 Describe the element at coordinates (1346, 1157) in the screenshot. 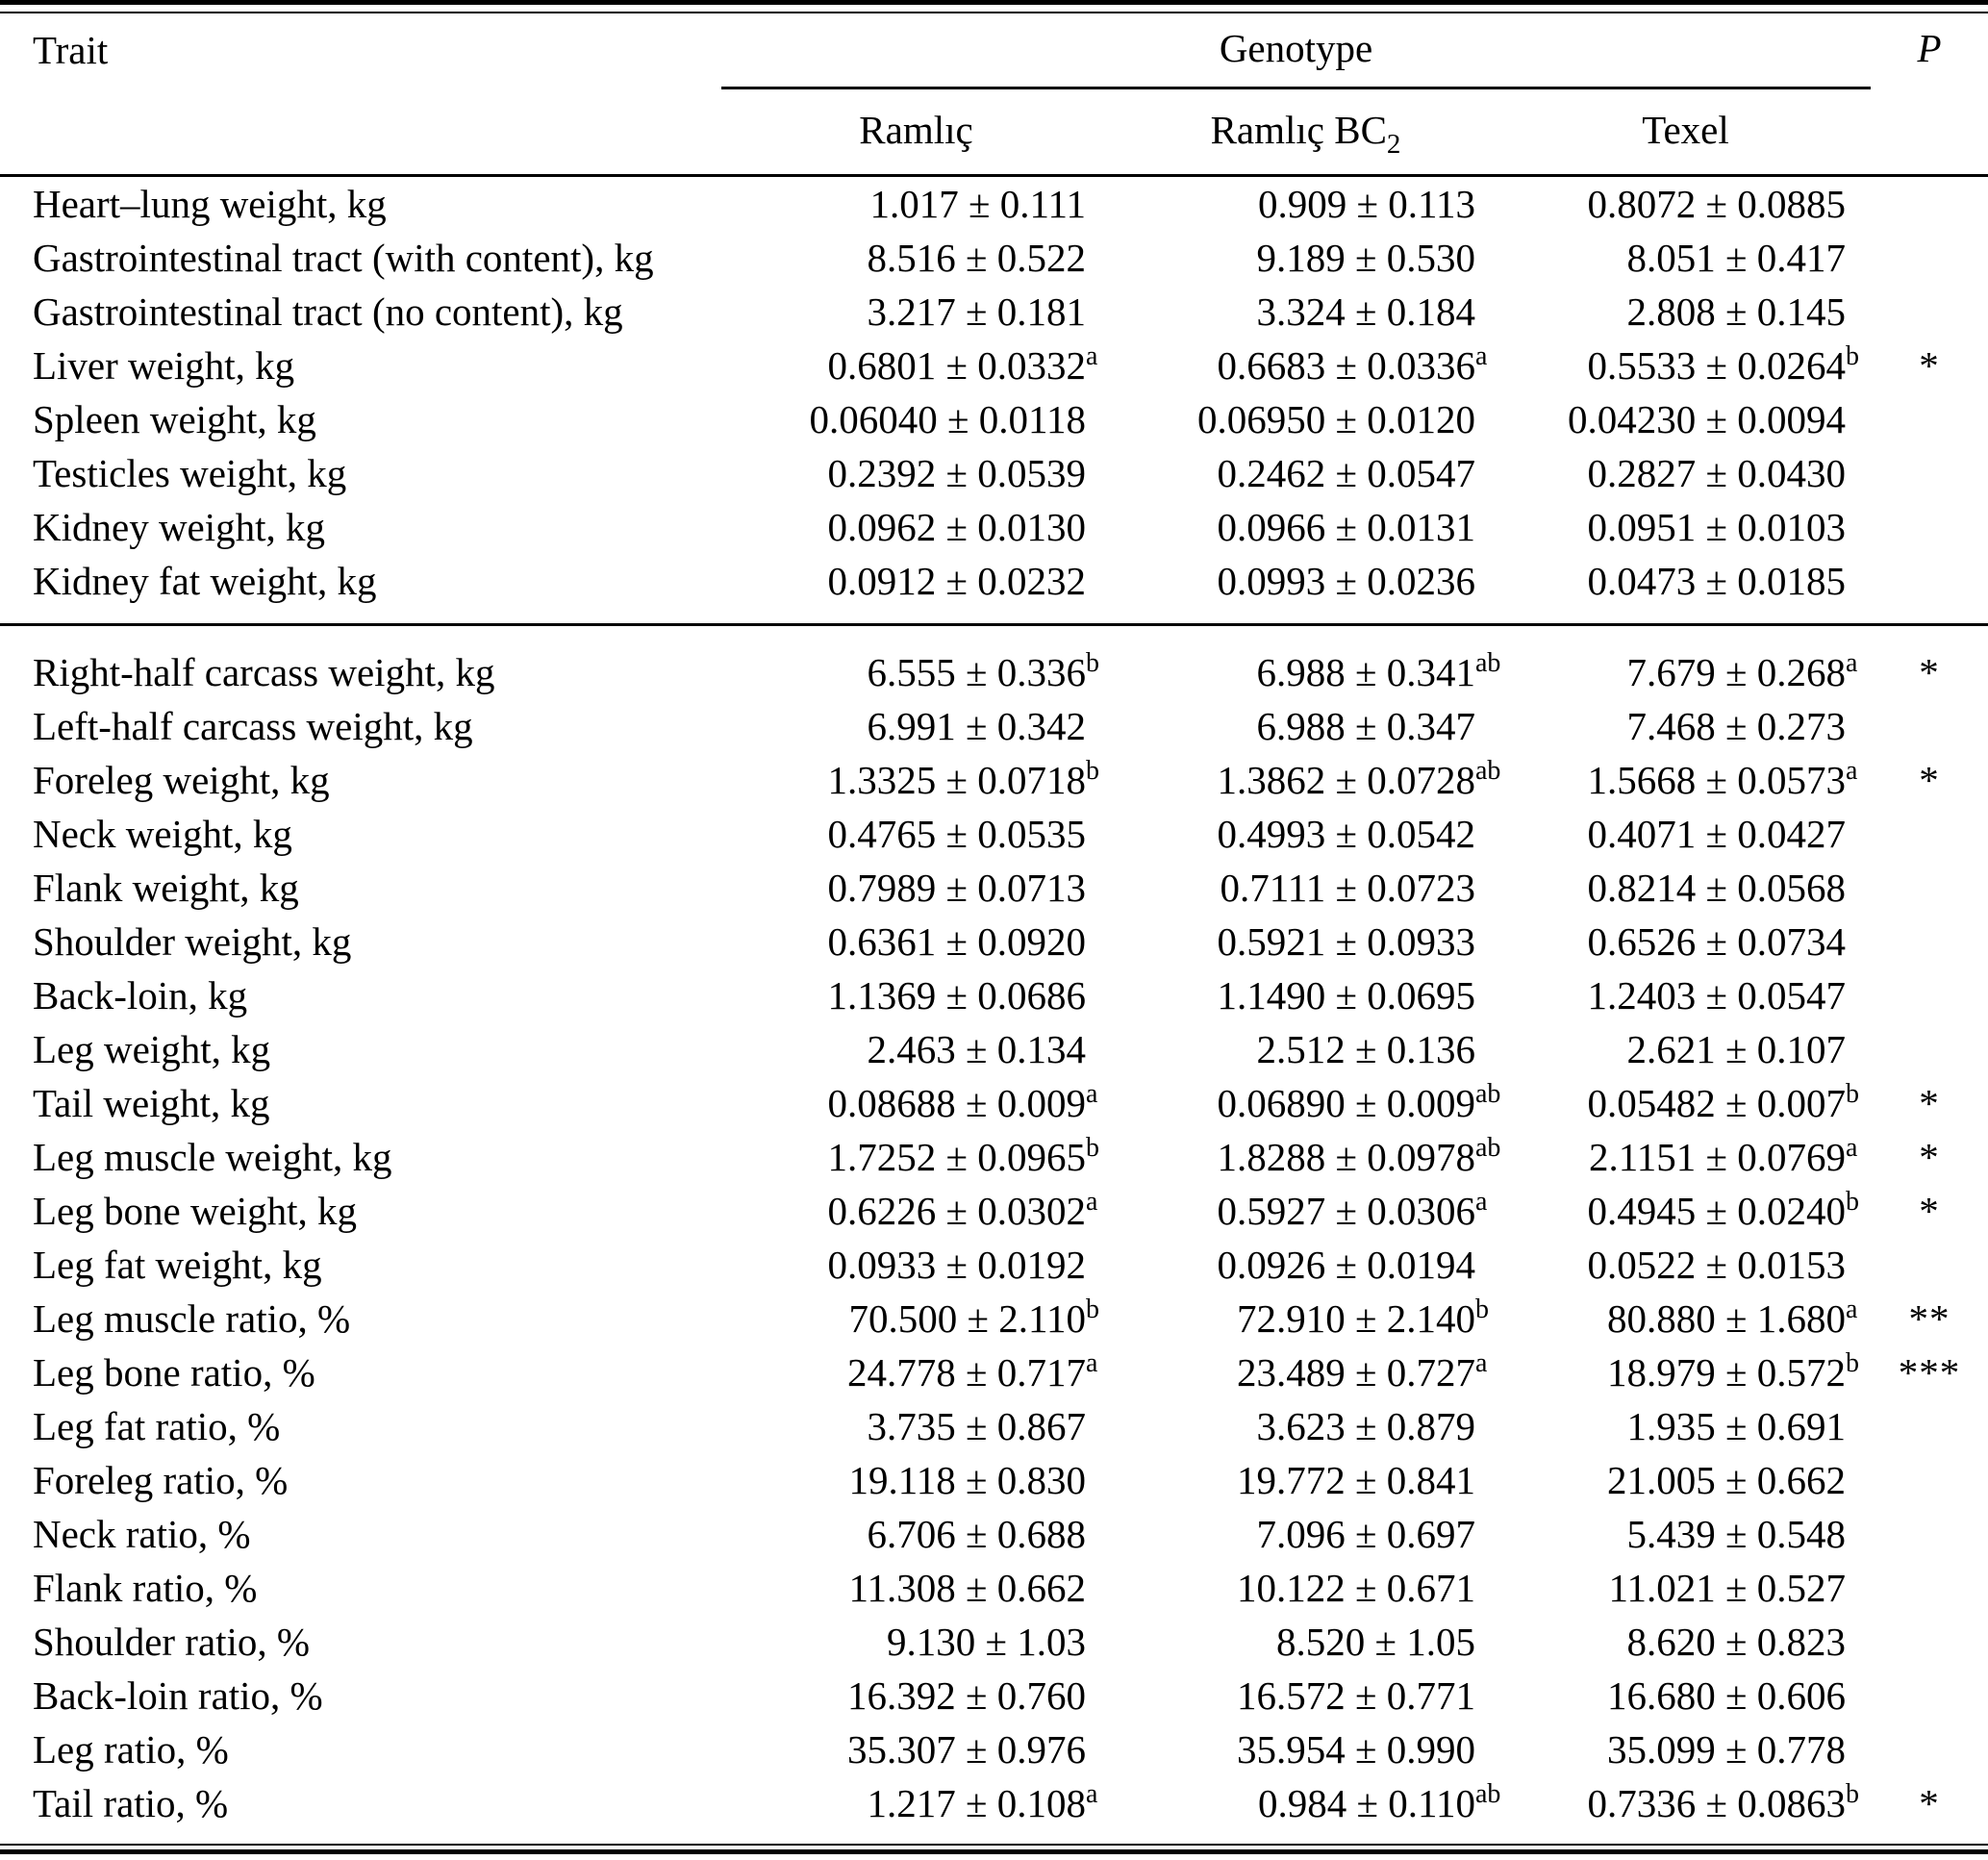

I see `mean-sd-value: 1.8288 ± 0.0978` at that location.